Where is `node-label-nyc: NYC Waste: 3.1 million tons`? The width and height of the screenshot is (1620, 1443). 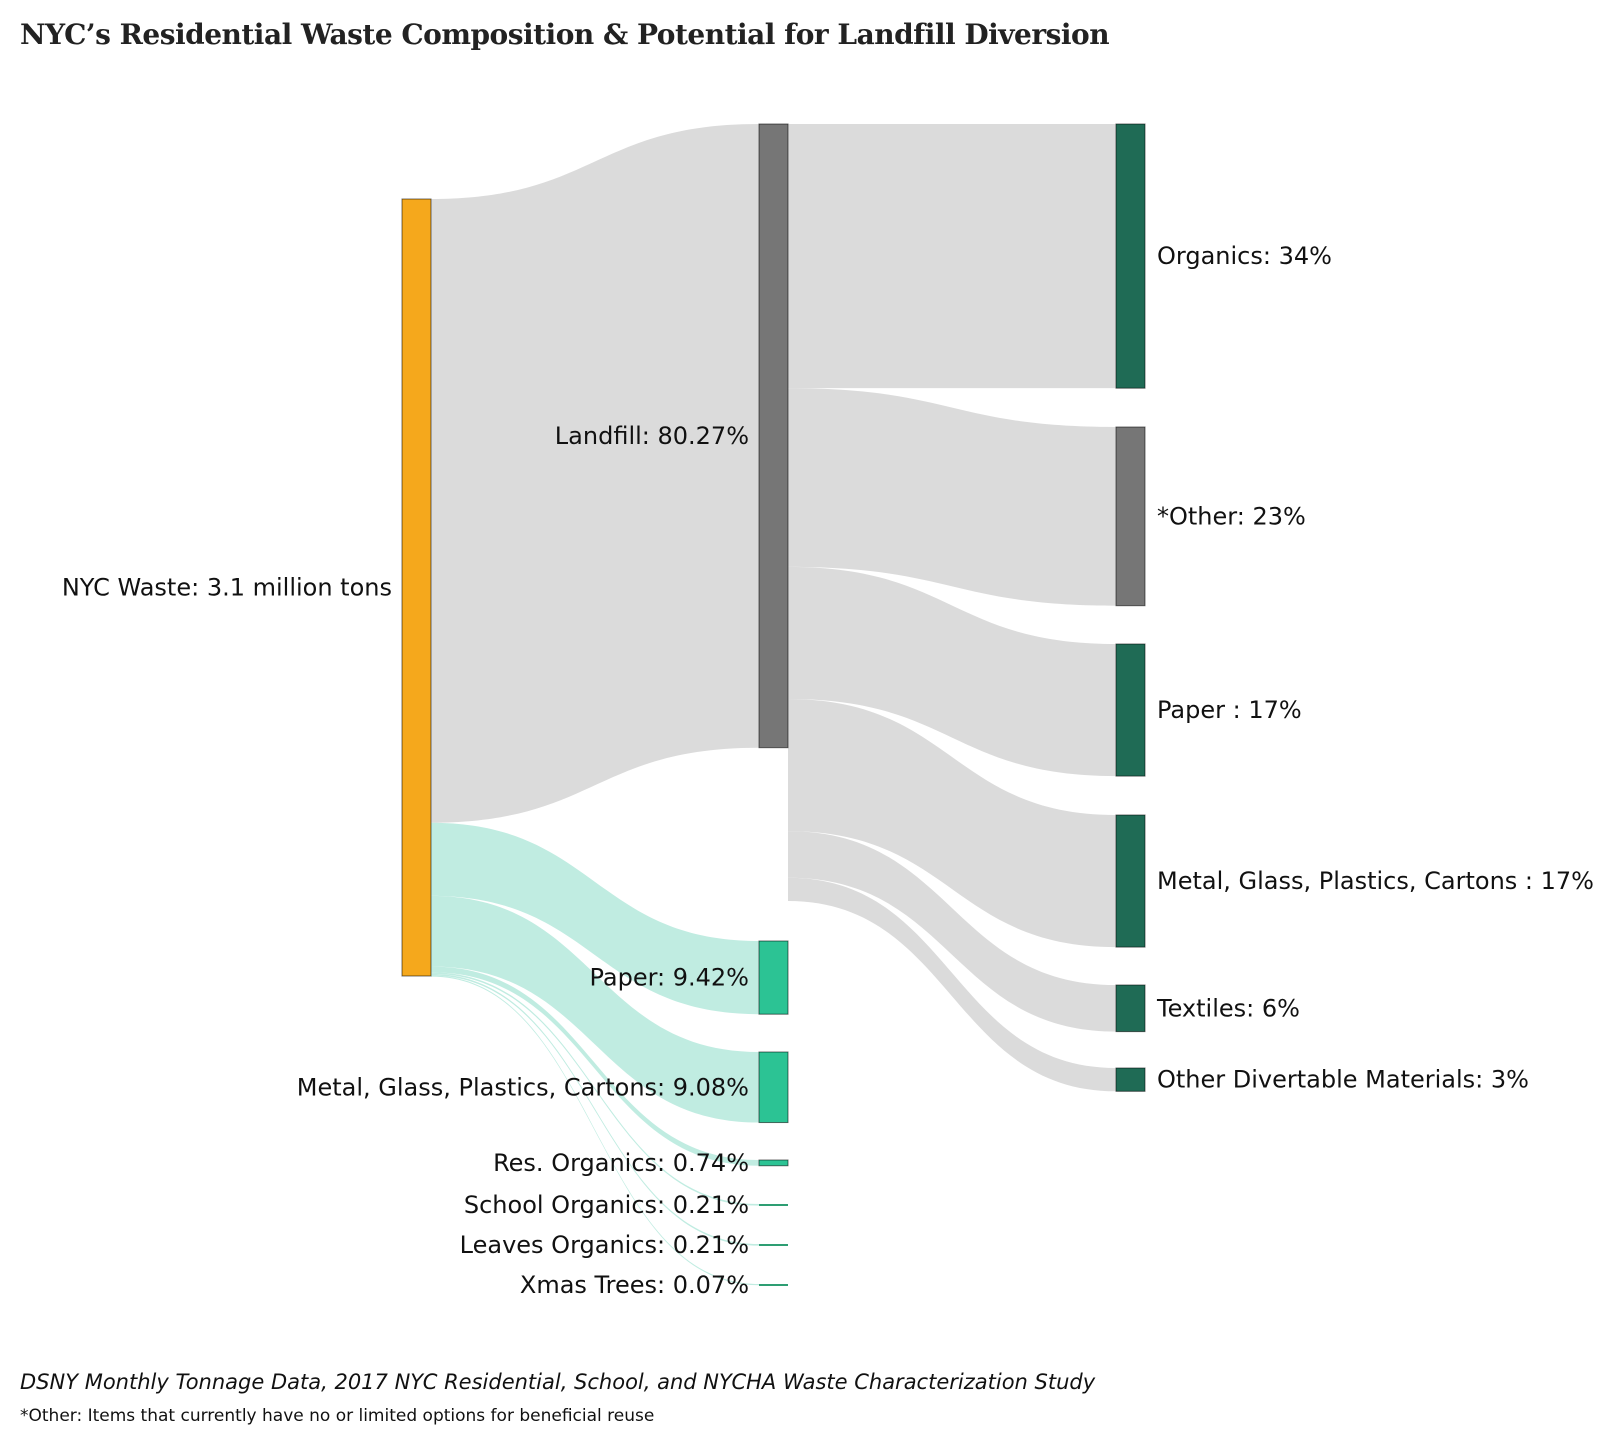 node-label-nyc: NYC Waste: 3.1 million tons is located at coordinates (227, 588).